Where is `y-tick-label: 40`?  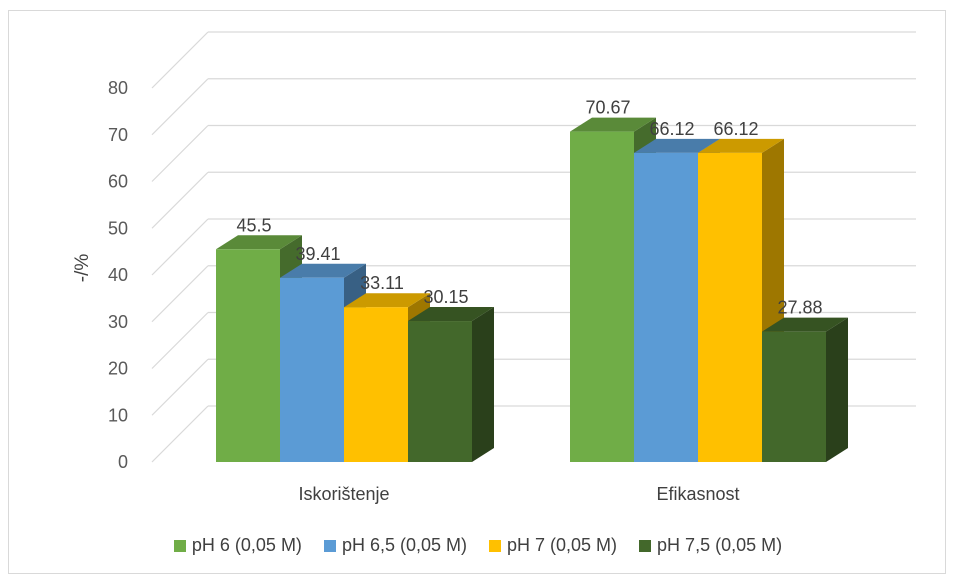
y-tick-label: 40 is located at coordinates (118, 275).